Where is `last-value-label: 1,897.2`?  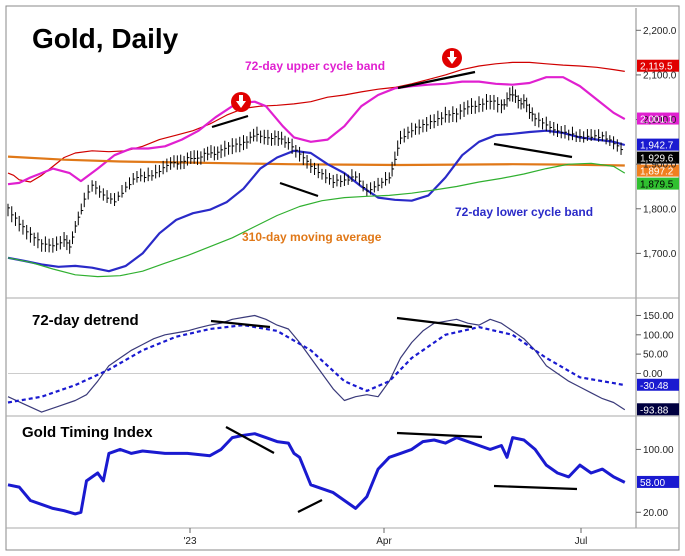
last-value-label: 1,897.2 is located at coordinates (657, 172).